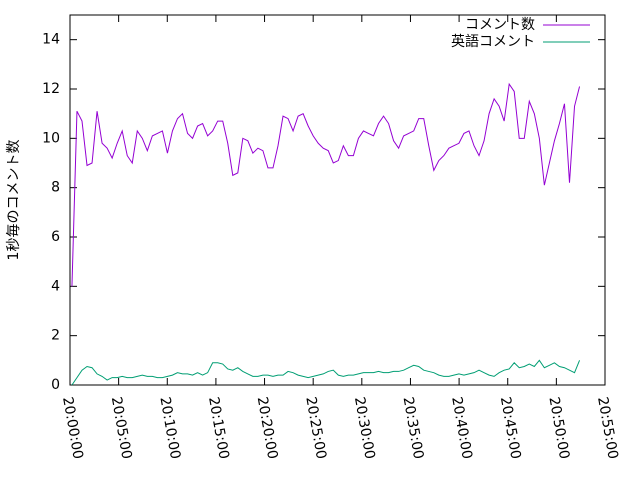  Describe the element at coordinates (500, 25) in the screenshot. I see `legend-label: コメント数` at that location.